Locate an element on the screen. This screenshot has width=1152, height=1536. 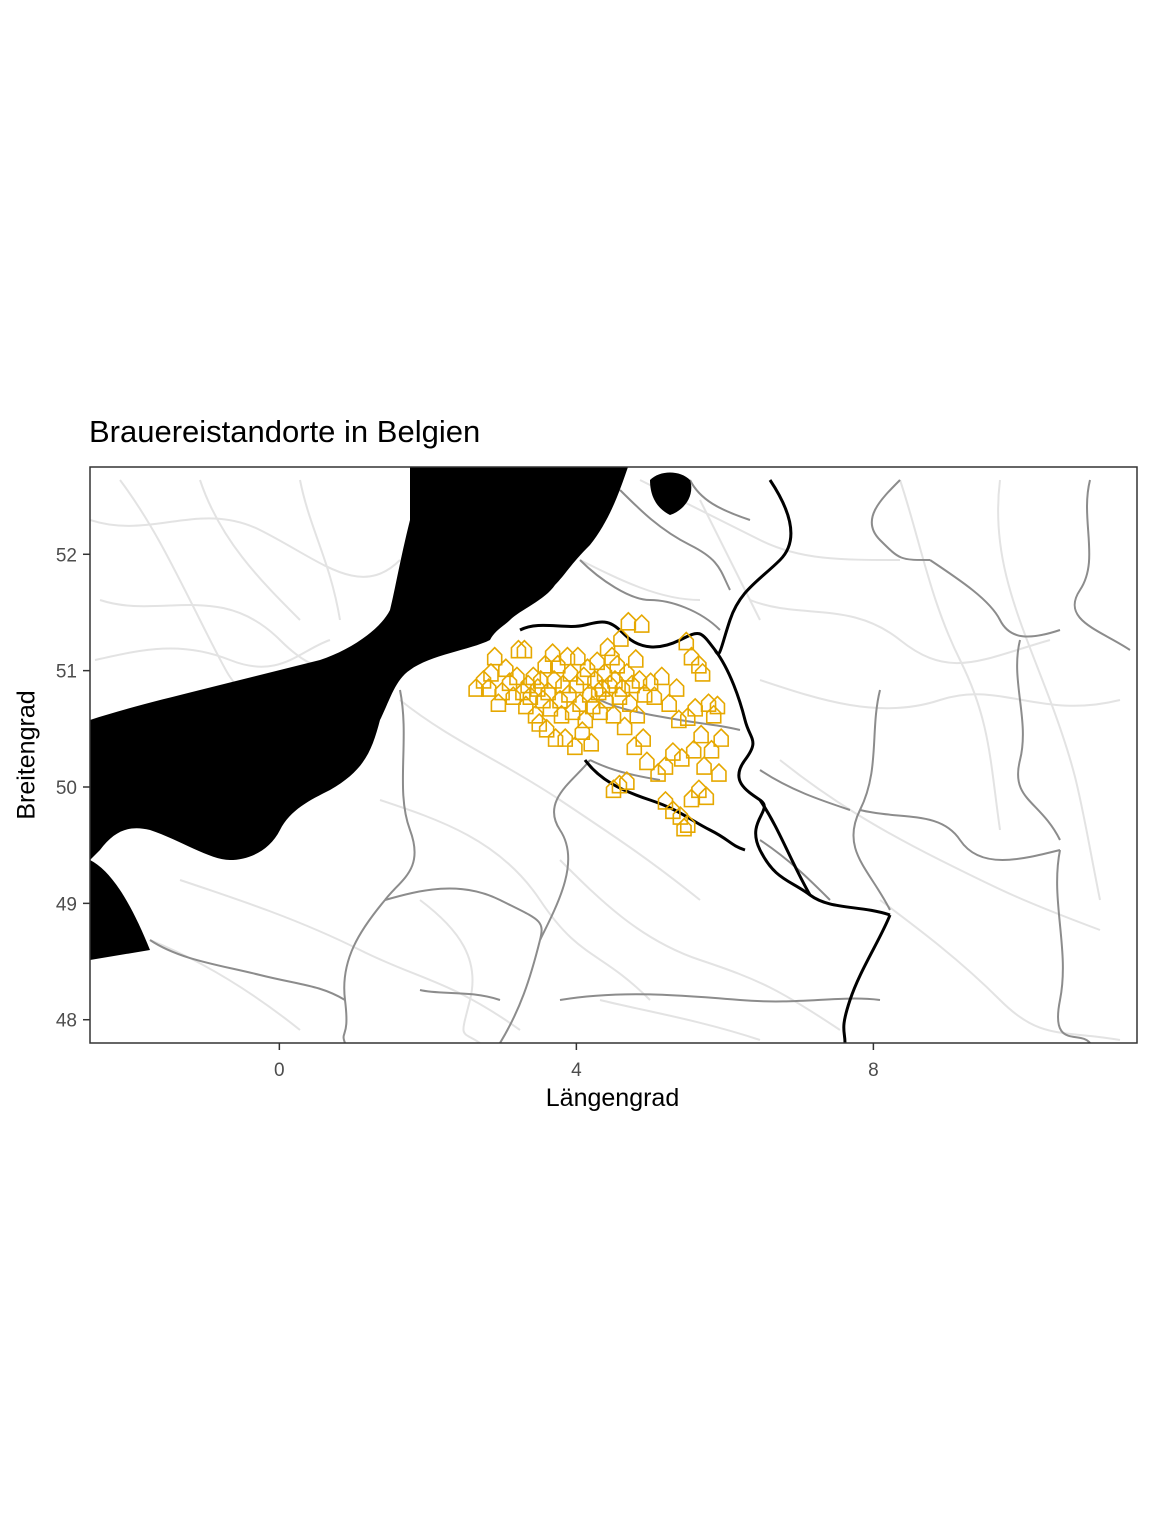
brewery-markers is located at coordinates (598, 724).